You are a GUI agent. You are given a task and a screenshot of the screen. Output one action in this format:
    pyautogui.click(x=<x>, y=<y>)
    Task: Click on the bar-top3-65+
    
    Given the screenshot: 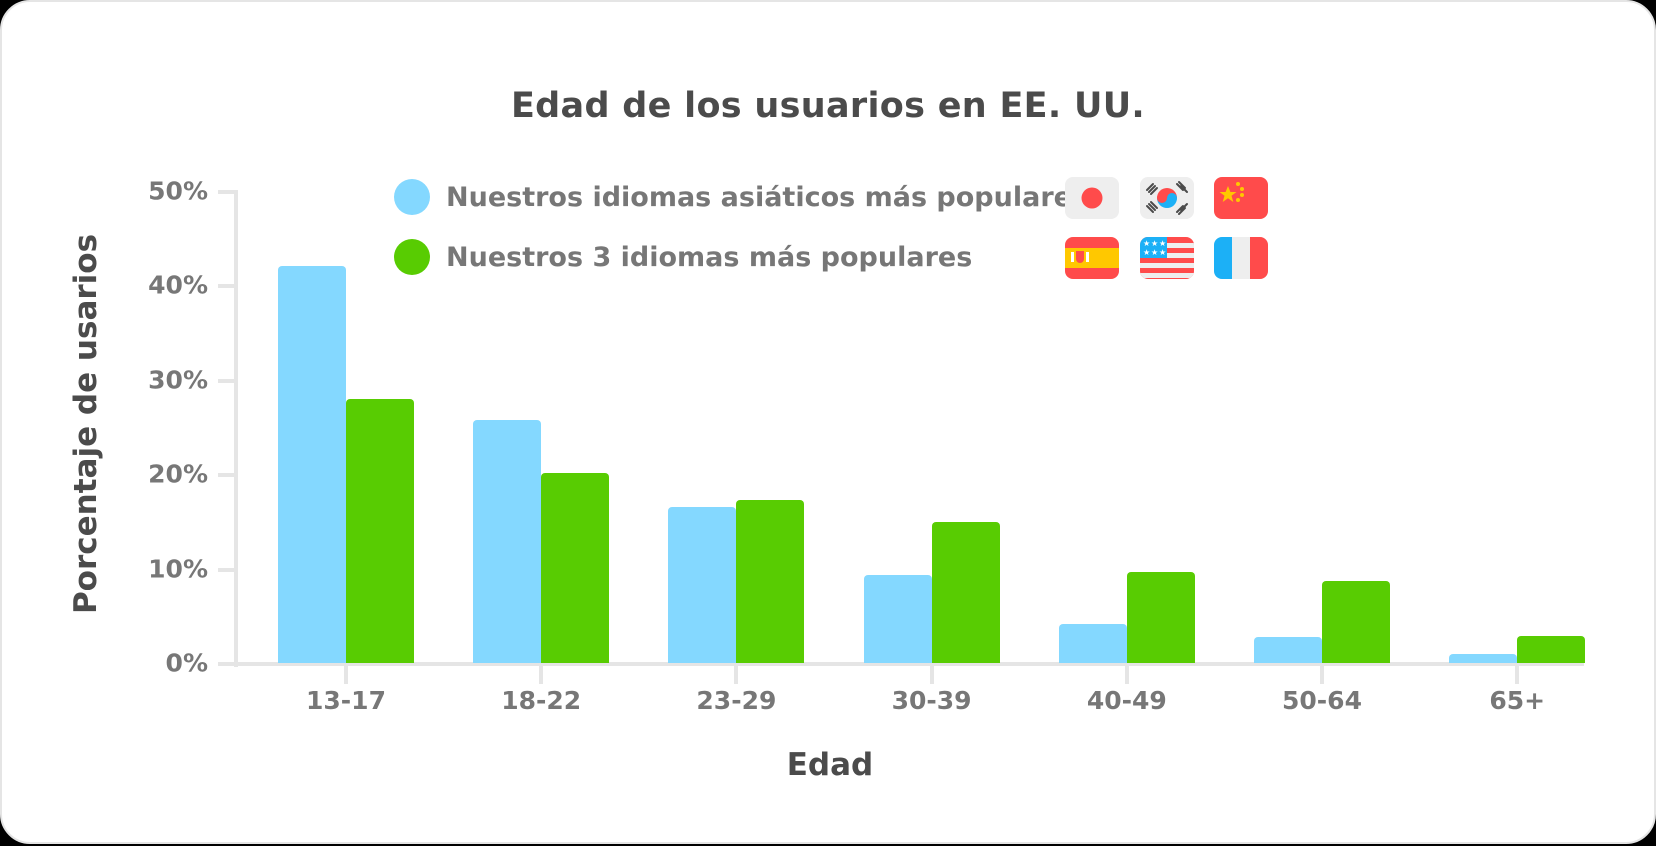 What is the action you would take?
    pyautogui.click(x=1551, y=649)
    